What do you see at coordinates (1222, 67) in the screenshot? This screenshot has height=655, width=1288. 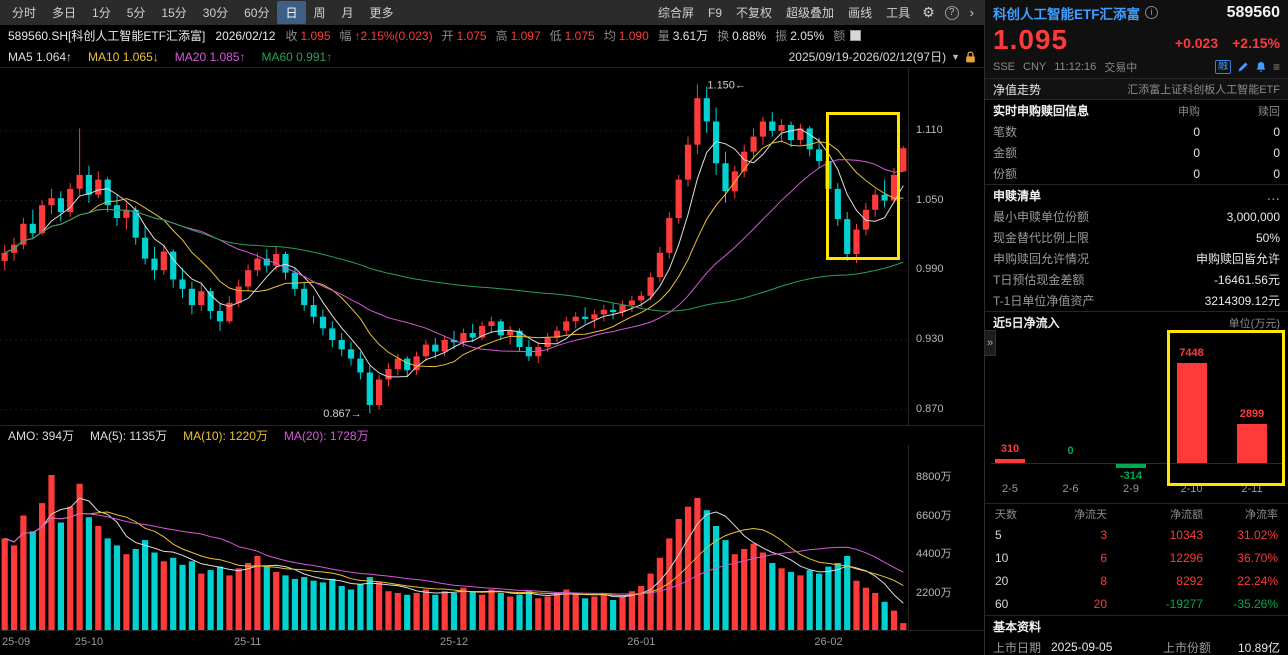 I see `margin-badge: 融` at bounding box center [1222, 67].